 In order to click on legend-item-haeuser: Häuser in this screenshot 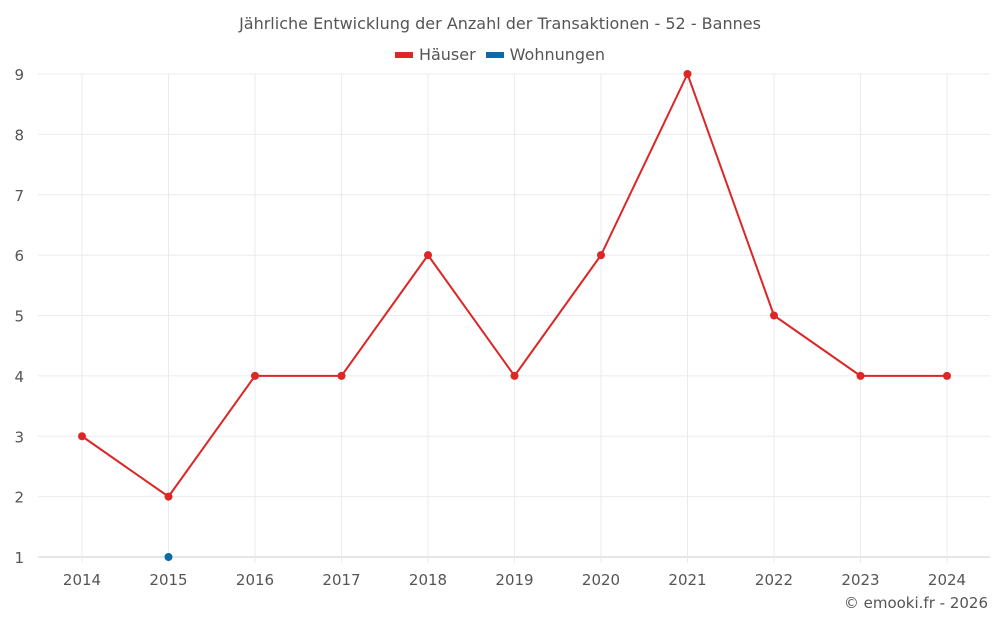, I will do `click(435, 54)`.